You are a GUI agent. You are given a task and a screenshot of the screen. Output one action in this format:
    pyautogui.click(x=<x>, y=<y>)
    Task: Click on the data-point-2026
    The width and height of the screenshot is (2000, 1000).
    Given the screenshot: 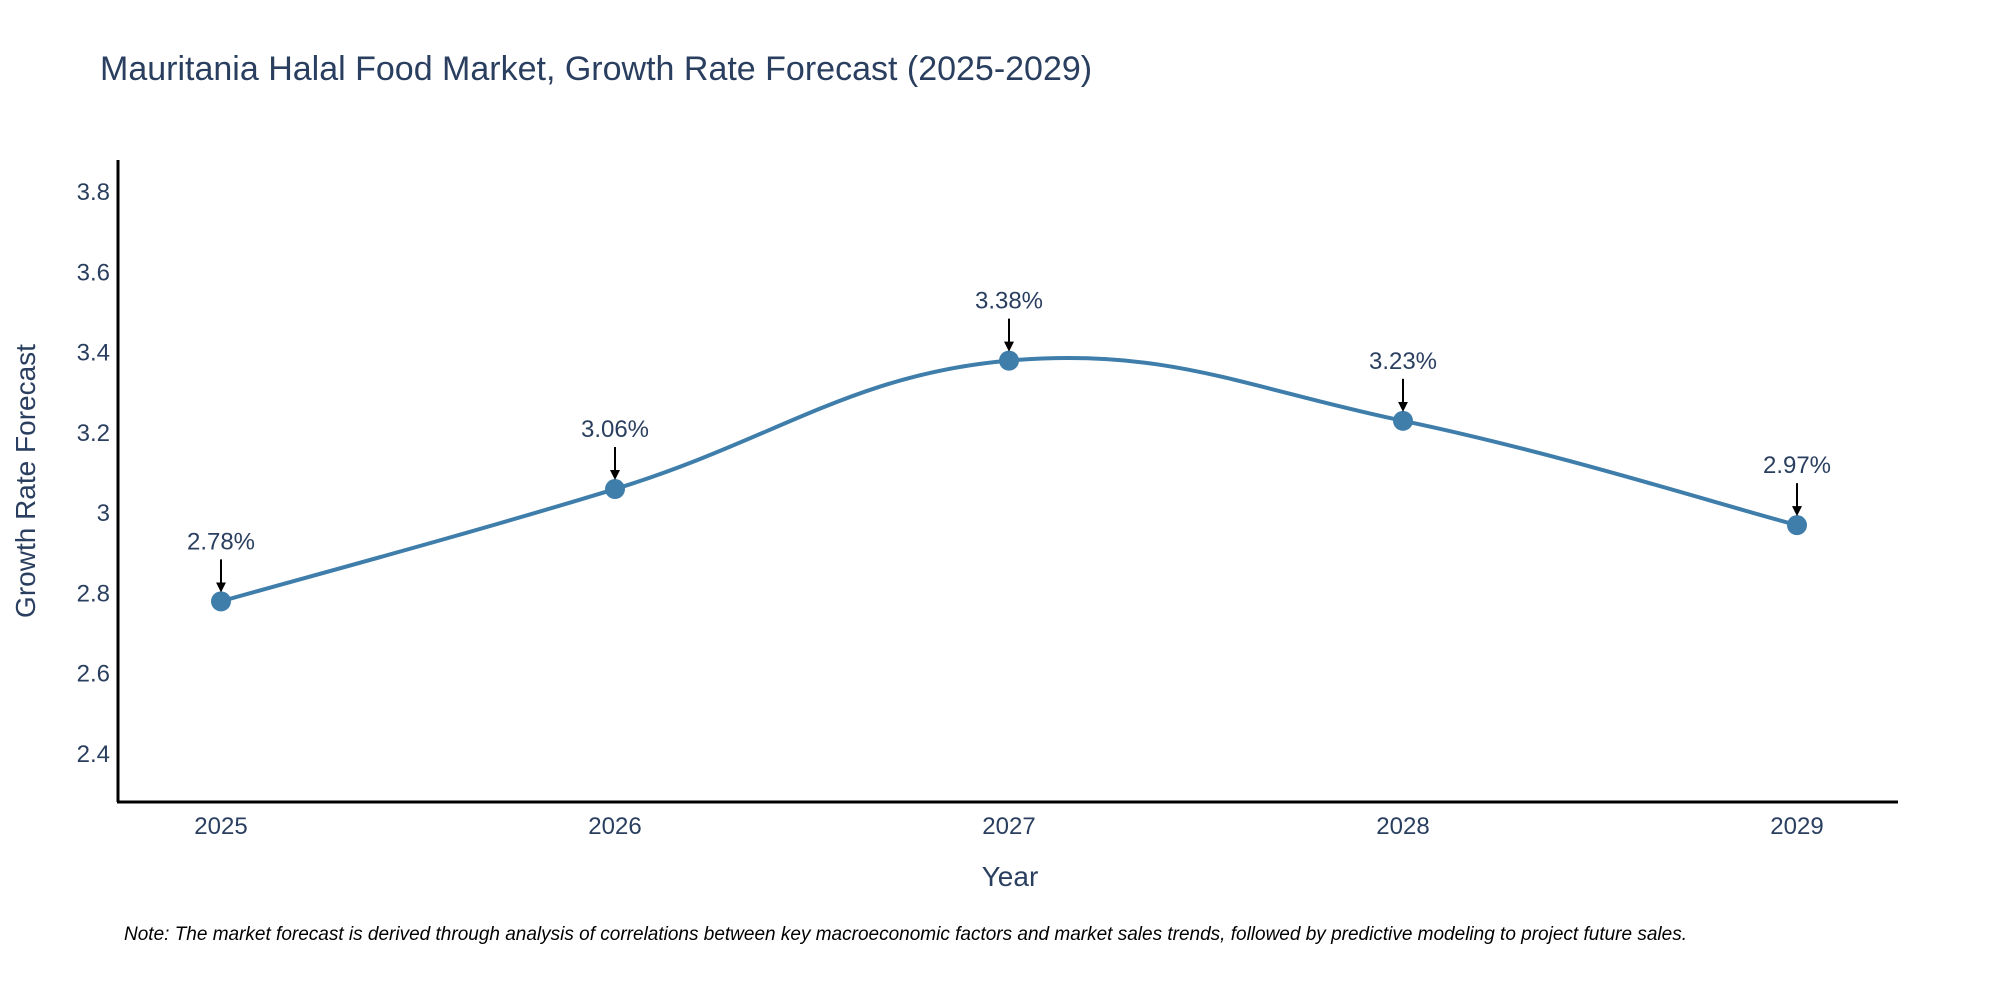 What is the action you would take?
    pyautogui.click(x=615, y=489)
    